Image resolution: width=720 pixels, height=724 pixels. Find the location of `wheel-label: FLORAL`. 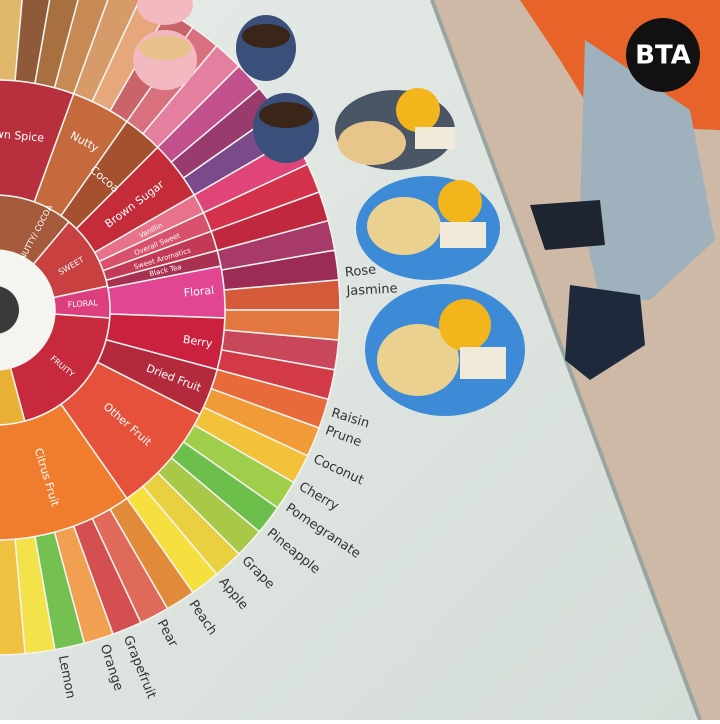

wheel-label: FLORAL is located at coordinates (82, 303).